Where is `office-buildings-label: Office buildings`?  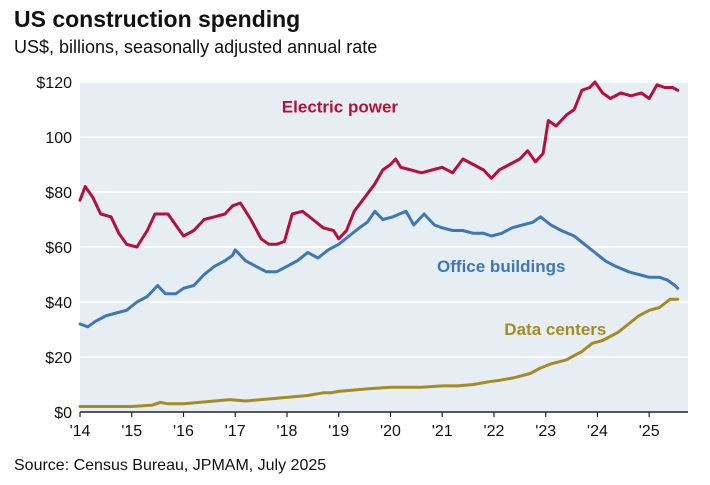 office-buildings-label: Office buildings is located at coordinates (501, 266).